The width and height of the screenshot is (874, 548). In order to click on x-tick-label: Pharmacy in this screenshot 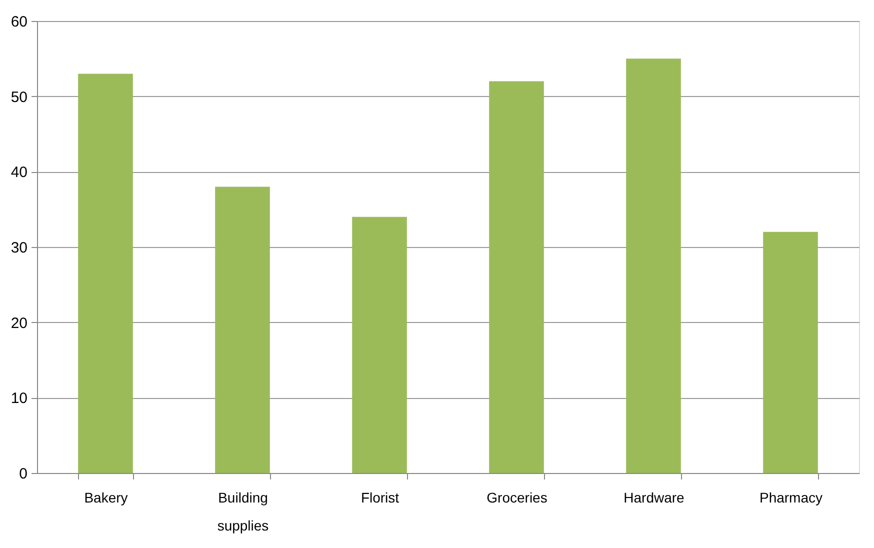, I will do `click(791, 498)`.